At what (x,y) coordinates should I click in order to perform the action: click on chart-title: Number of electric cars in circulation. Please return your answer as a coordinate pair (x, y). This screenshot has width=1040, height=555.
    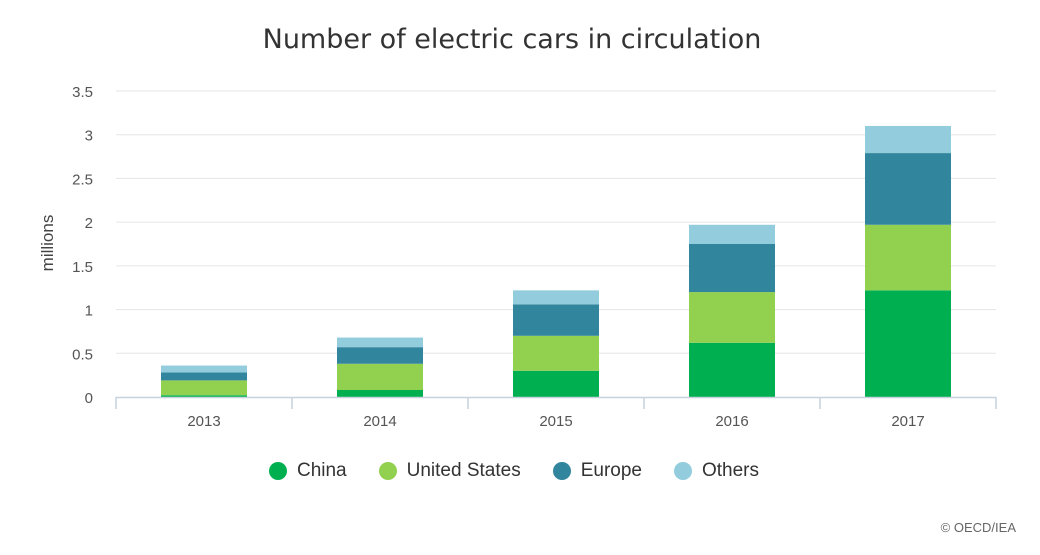
    Looking at the image, I should click on (512, 39).